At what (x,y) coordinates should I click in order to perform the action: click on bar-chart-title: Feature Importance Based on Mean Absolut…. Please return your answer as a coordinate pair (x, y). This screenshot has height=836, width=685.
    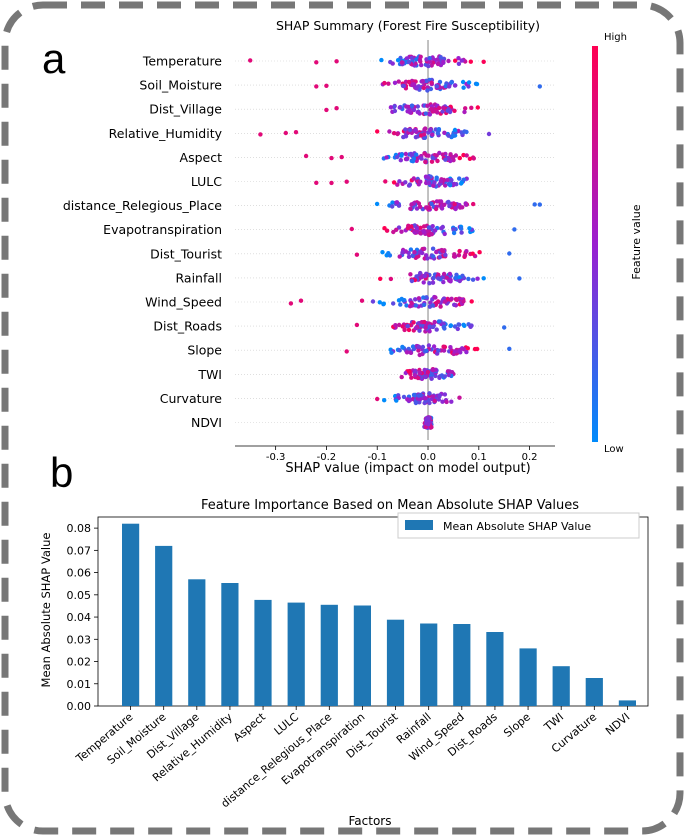
    Looking at the image, I should click on (390, 505).